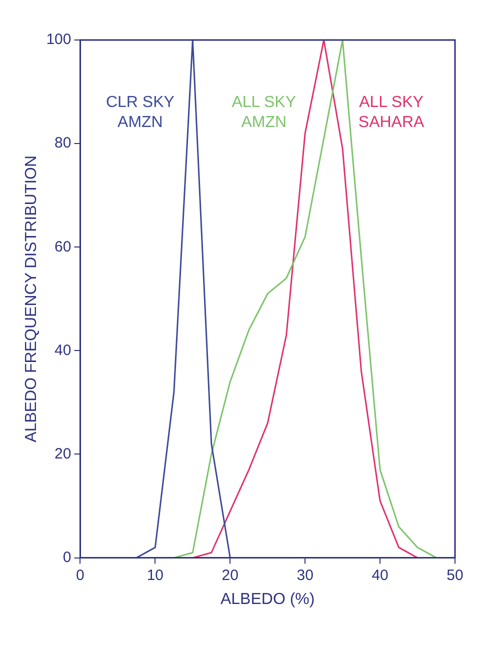 The height and width of the screenshot is (651, 481). I want to click on x-tick-label: 30, so click(305, 575).